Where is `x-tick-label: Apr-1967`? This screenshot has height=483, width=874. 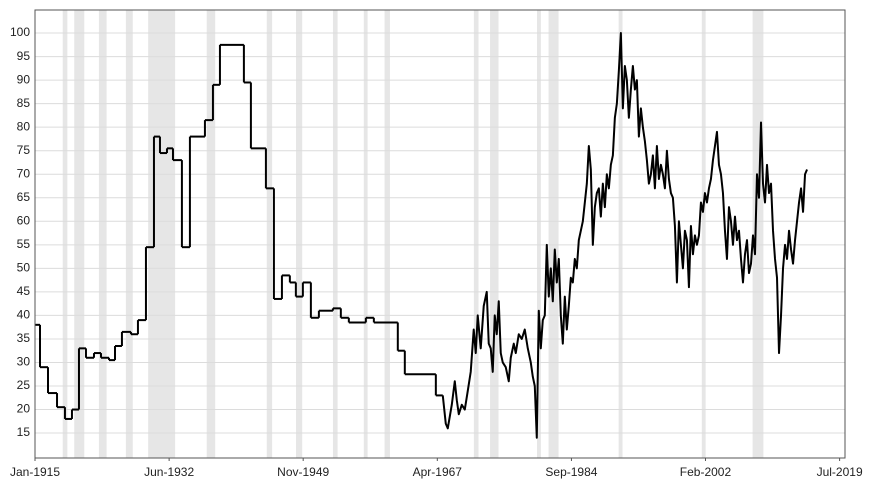 x-tick-label: Apr-1967 is located at coordinates (438, 472).